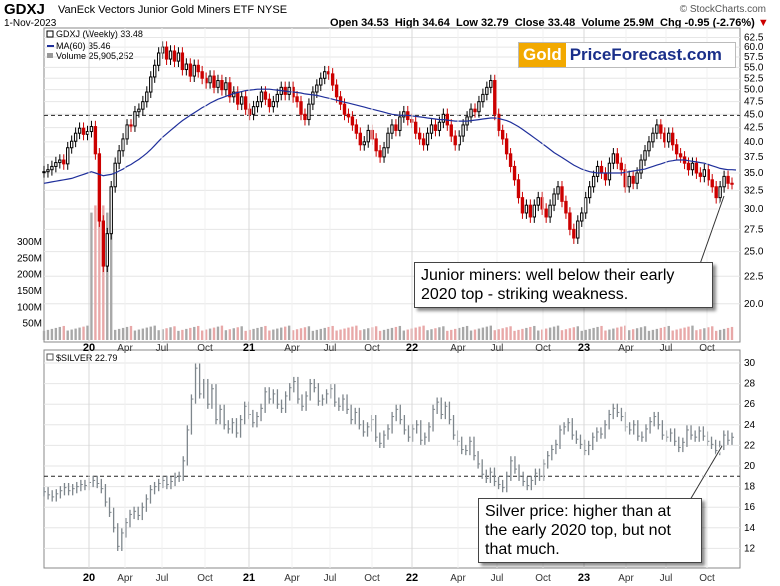 Image resolution: width=780 pixels, height=586 pixels. What do you see at coordinates (162, 578) in the screenshot?
I see `x-axis-label-bottom: Jul` at bounding box center [162, 578].